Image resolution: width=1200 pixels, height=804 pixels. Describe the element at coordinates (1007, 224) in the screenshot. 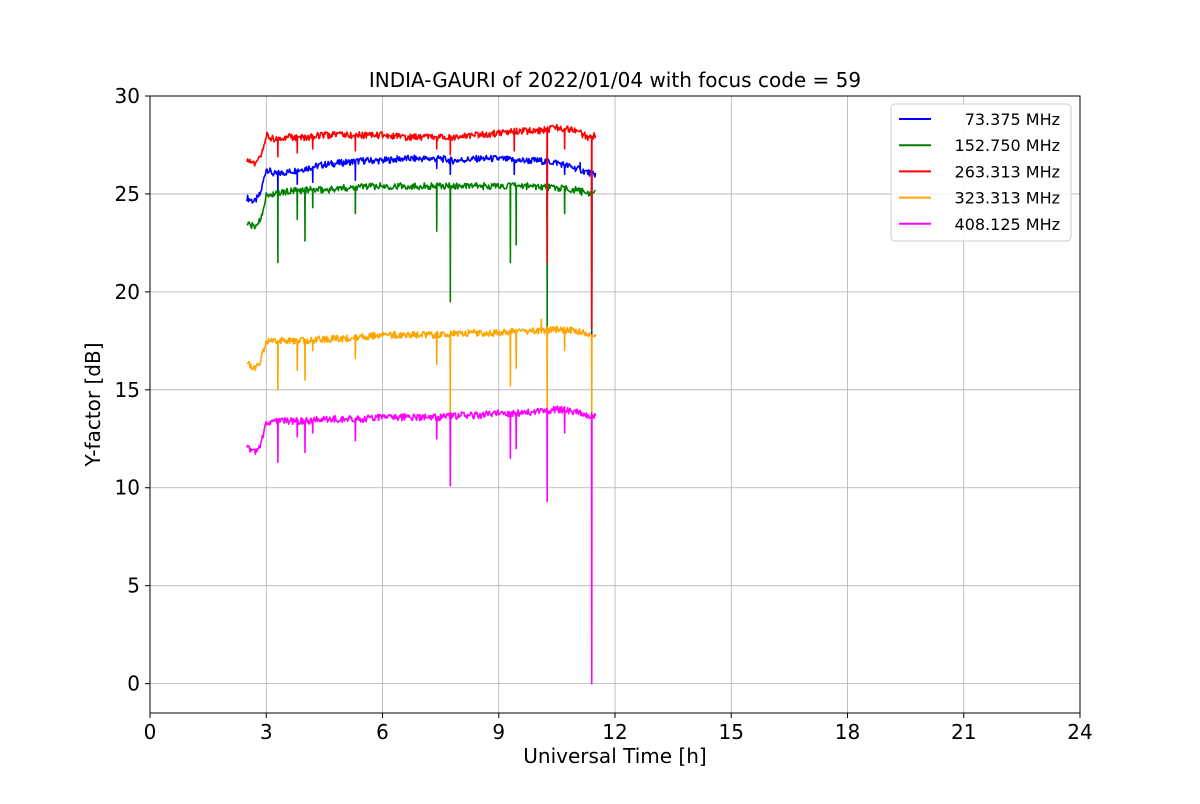

I see `legend-label: 408.125 MHz` at that location.